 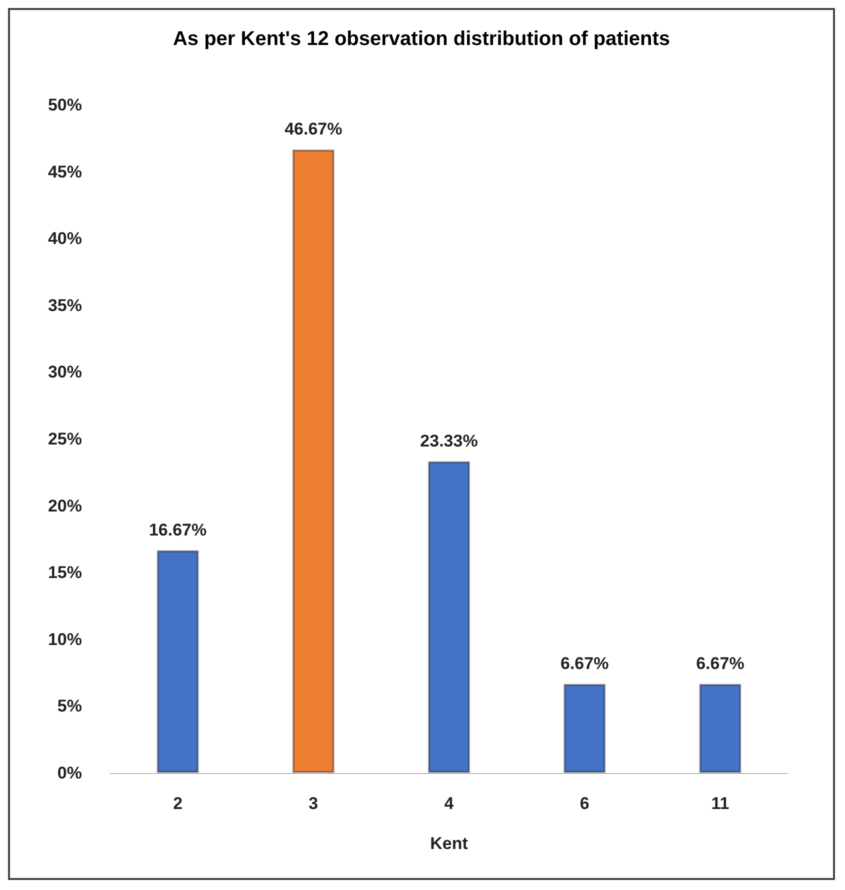 What do you see at coordinates (65, 572) in the screenshot?
I see `y-tick-label: 15%` at bounding box center [65, 572].